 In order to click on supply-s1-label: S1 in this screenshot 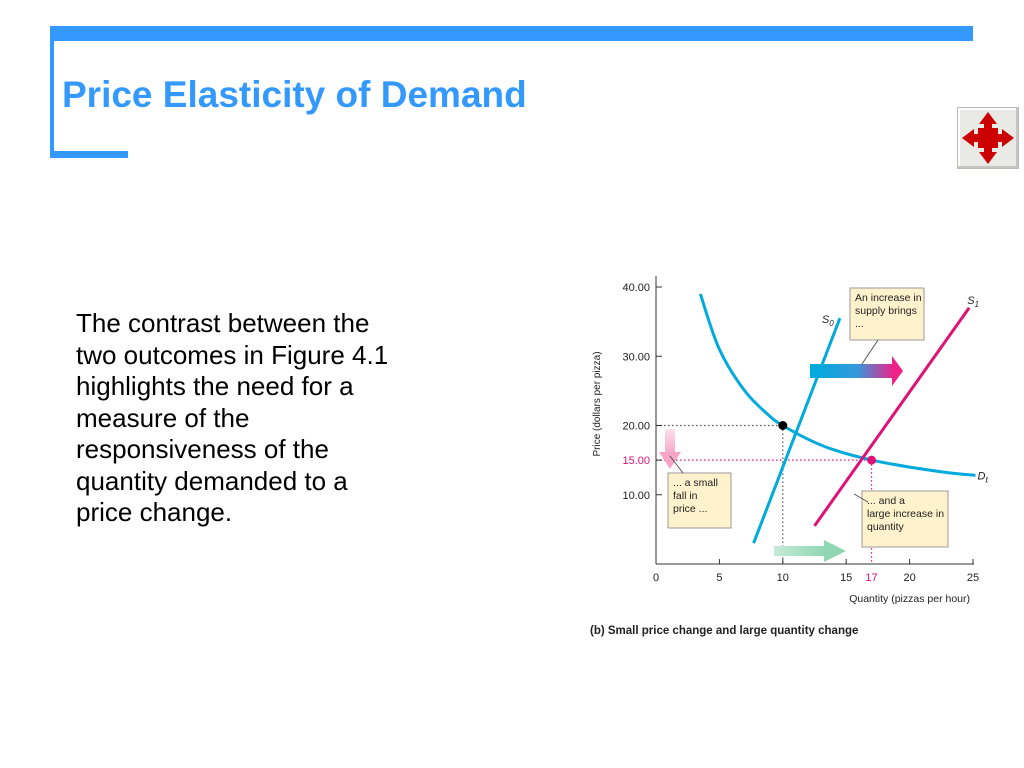, I will do `click(973, 302)`.